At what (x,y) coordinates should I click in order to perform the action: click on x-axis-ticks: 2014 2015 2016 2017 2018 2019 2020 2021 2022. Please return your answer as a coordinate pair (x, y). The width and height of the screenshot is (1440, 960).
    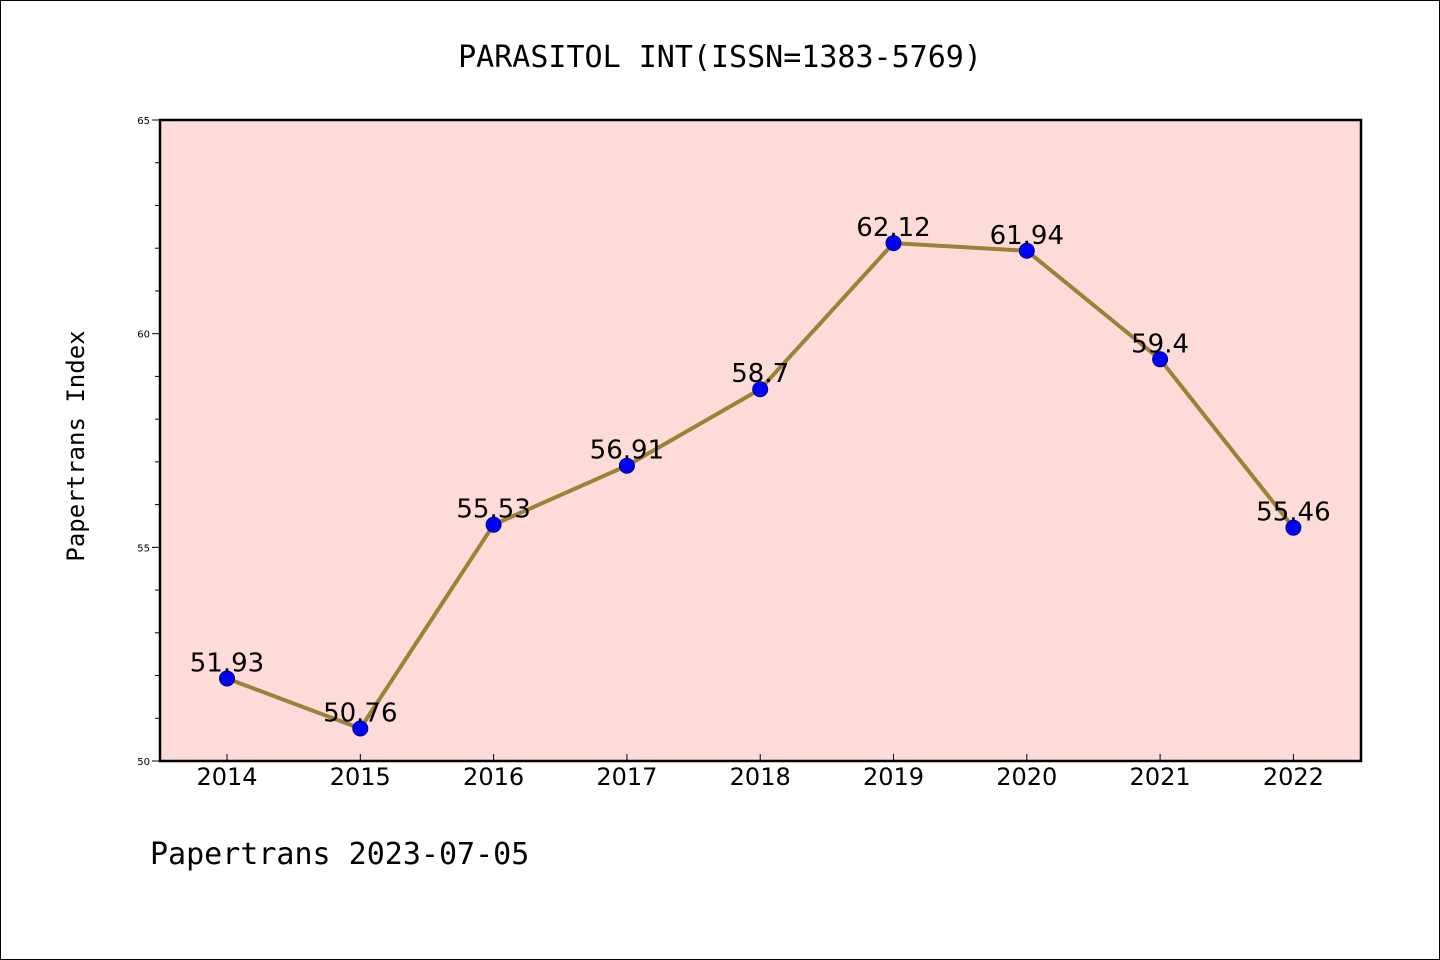
    Looking at the image, I should click on (760, 772).